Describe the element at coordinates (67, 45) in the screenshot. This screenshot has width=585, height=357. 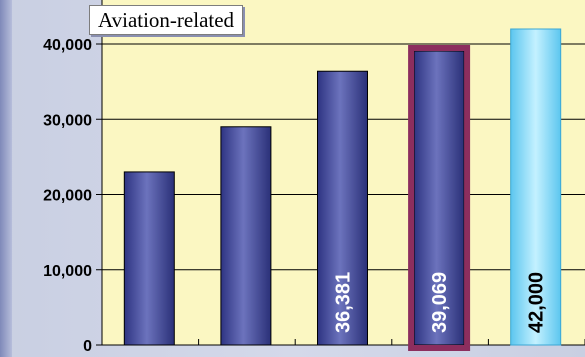
I see `y-tick-label: 40,000` at that location.